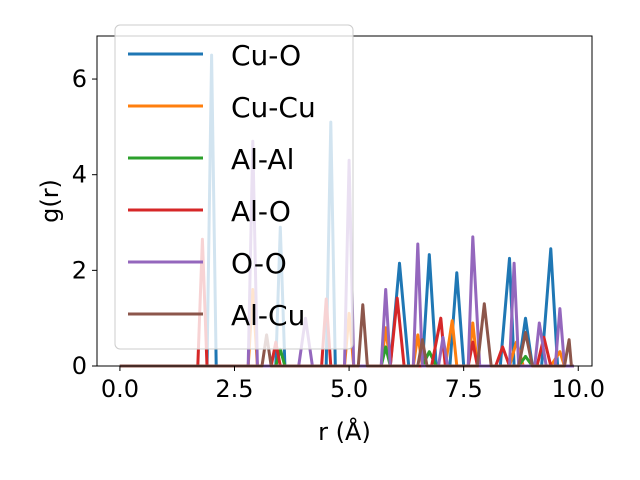 This screenshot has height=480, width=640. What do you see at coordinates (79, 366) in the screenshot?
I see `y-tick-label: 0` at bounding box center [79, 366].